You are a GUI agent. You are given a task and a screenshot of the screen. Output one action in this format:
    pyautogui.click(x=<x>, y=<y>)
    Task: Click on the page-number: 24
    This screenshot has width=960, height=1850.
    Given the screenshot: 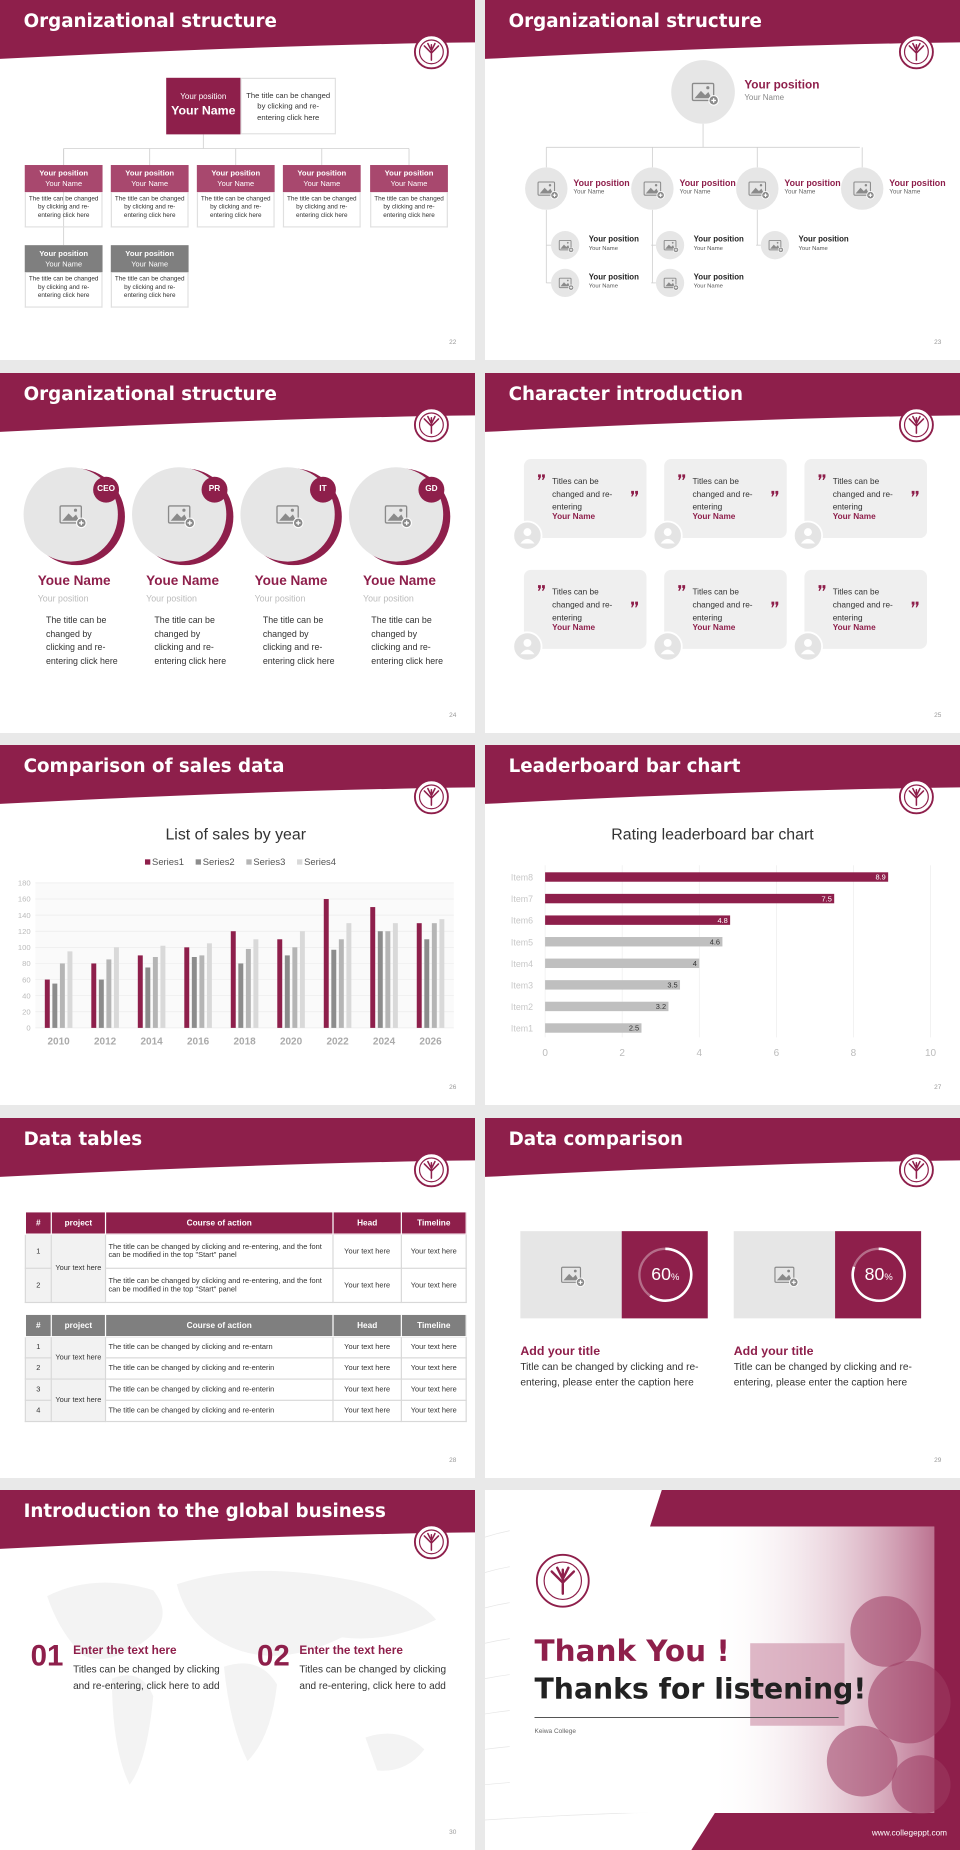 What is the action you would take?
    pyautogui.click(x=453, y=715)
    